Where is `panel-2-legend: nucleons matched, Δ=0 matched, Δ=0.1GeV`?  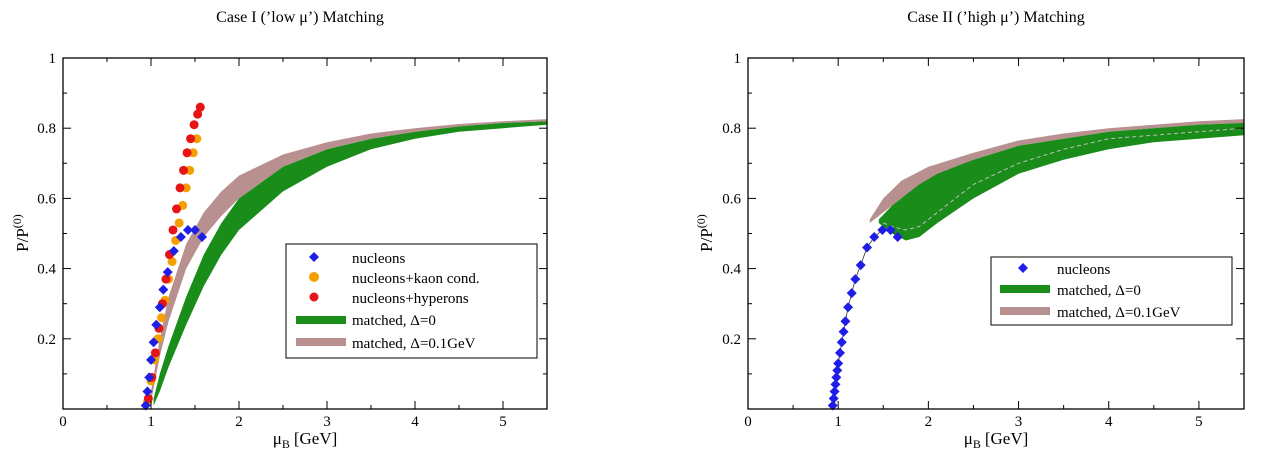 panel-2-legend: nucleons matched, Δ=0 matched, Δ=0.1GeV is located at coordinates (1111, 291).